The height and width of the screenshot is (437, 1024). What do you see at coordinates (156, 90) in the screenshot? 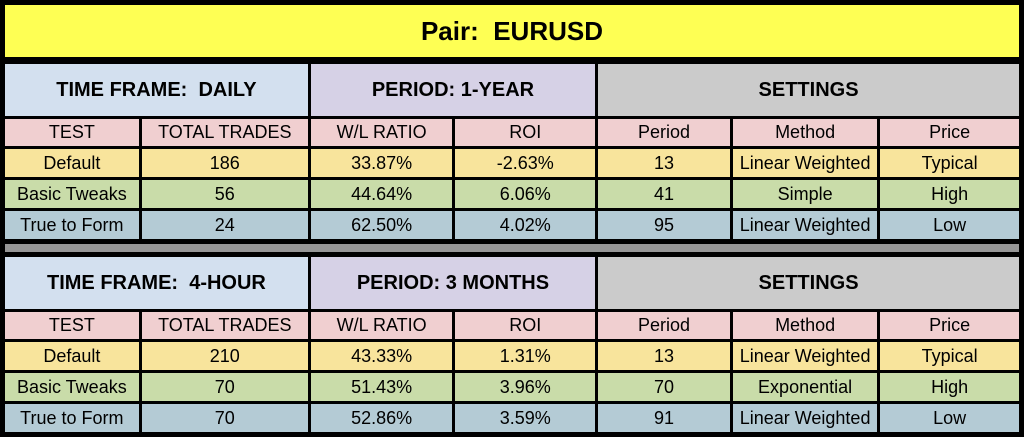
I see `daily-timeframe-band: TIME FRAME: DAILY` at bounding box center [156, 90].